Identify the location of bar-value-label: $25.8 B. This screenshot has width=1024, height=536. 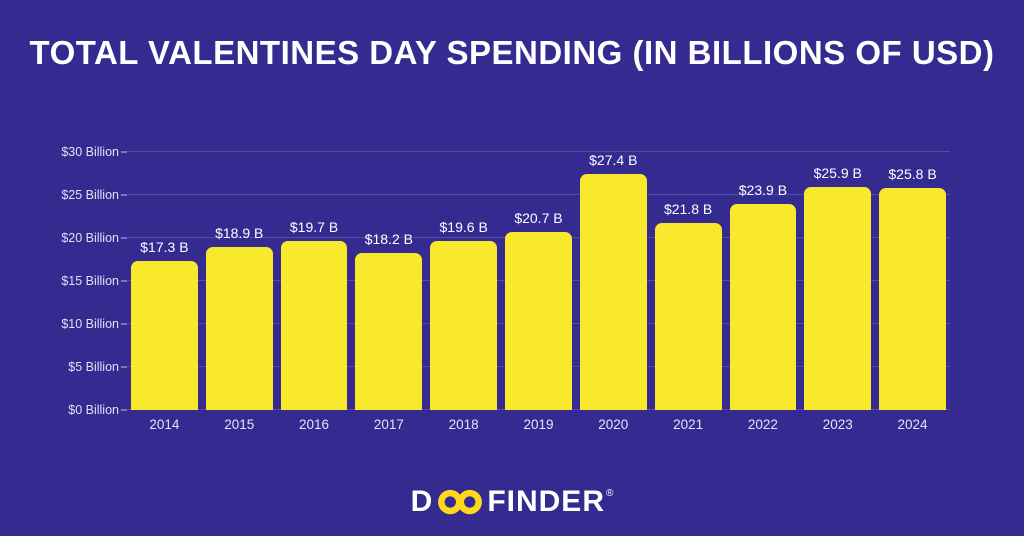
(912, 174).